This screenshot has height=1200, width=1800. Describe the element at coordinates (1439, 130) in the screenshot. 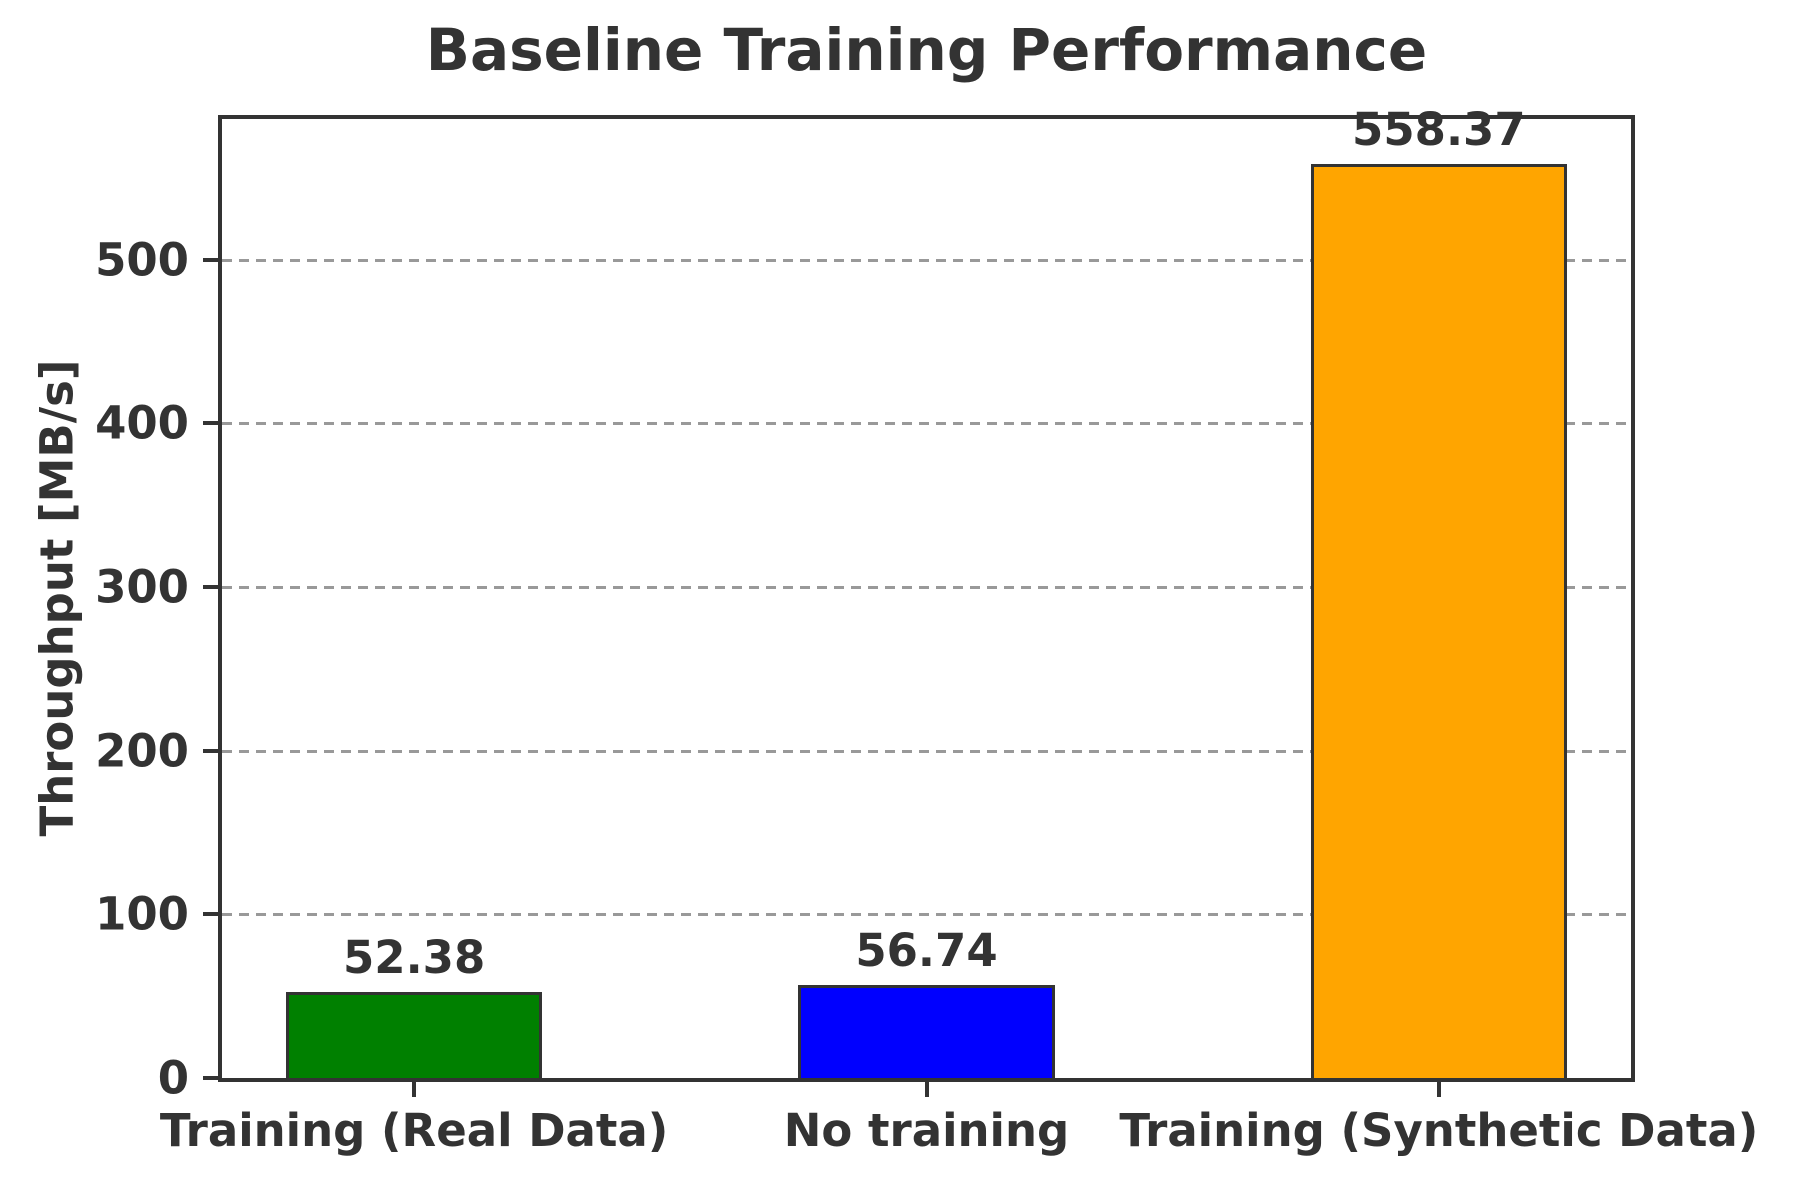

I see `bar-value-label: 558.37` at that location.